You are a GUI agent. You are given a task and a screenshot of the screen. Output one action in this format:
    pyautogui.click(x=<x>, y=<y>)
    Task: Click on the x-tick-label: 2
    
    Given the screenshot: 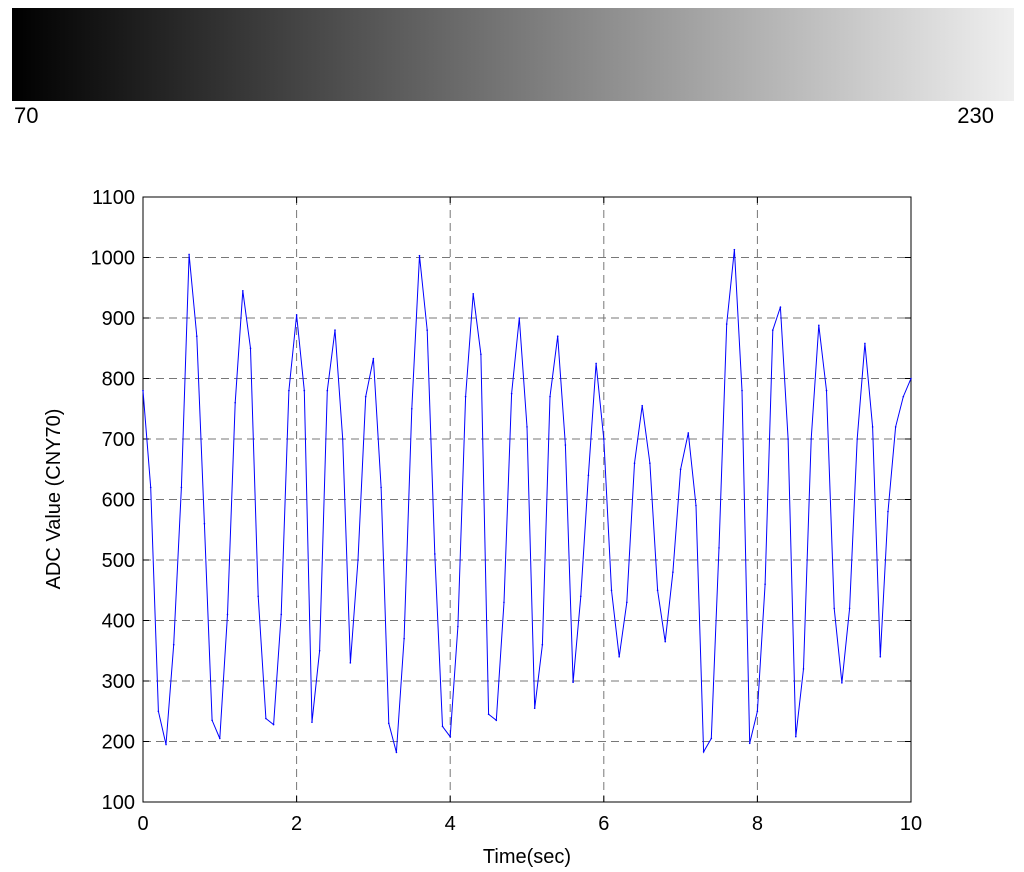 What is the action you would take?
    pyautogui.click(x=296, y=824)
    